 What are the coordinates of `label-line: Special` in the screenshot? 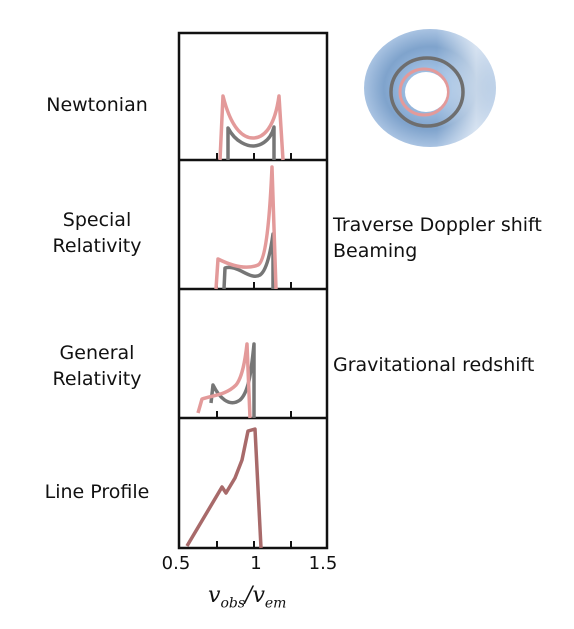 It's located at (97, 220).